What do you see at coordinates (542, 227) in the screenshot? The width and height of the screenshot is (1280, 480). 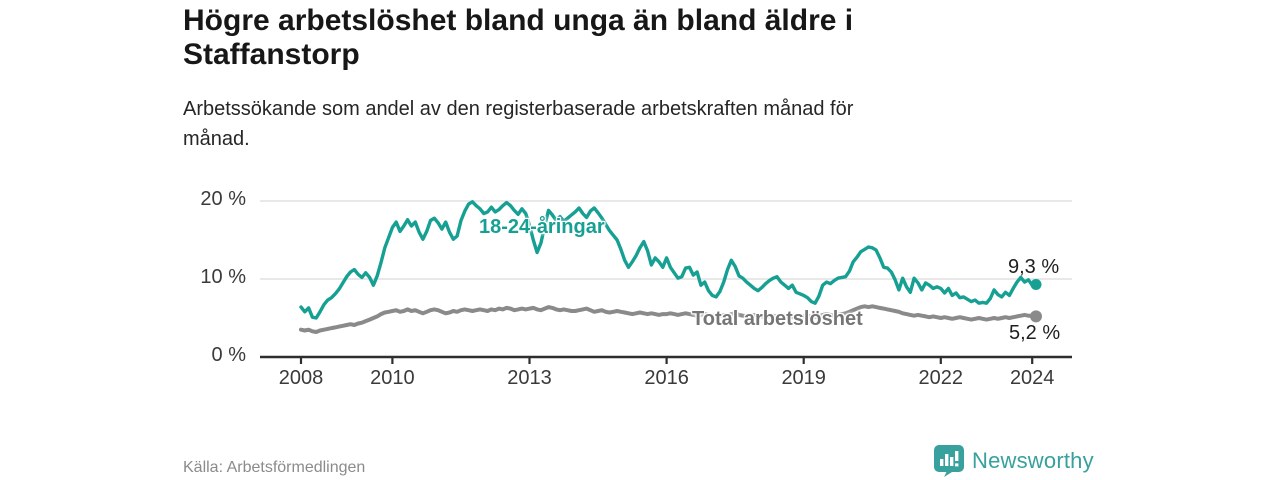 I see `series-label-youth: 18-24-åringar` at bounding box center [542, 227].